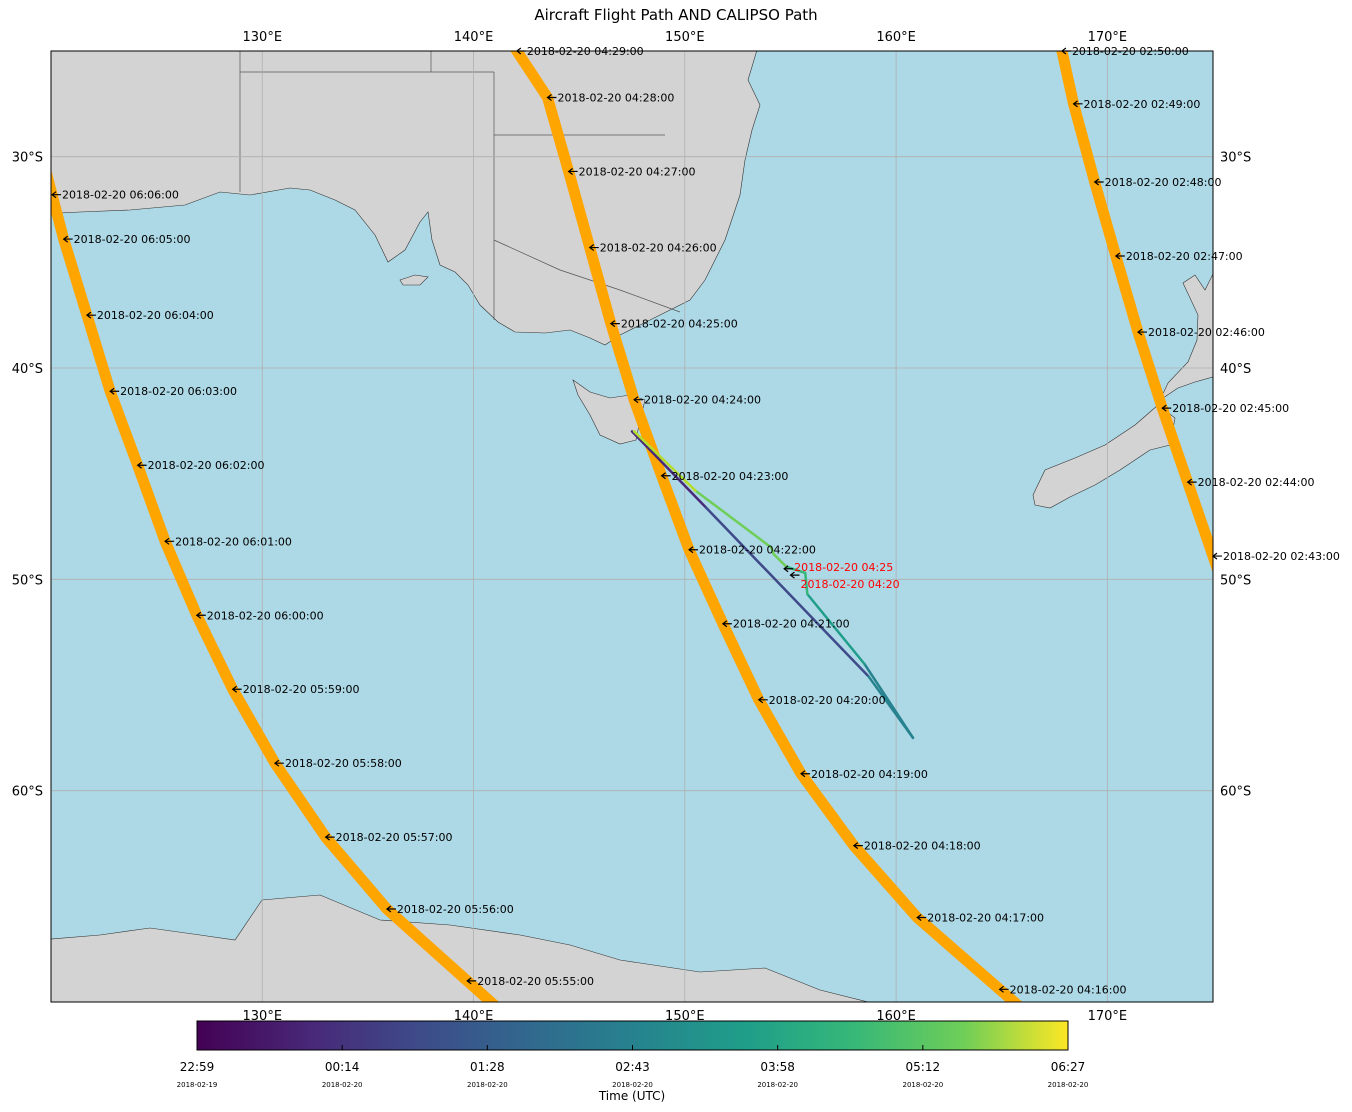 The width and height of the screenshot is (1352, 1112). What do you see at coordinates (849, 584) in the screenshot?
I see `highlight-time-label: 2018-02-20 04:20` at bounding box center [849, 584].